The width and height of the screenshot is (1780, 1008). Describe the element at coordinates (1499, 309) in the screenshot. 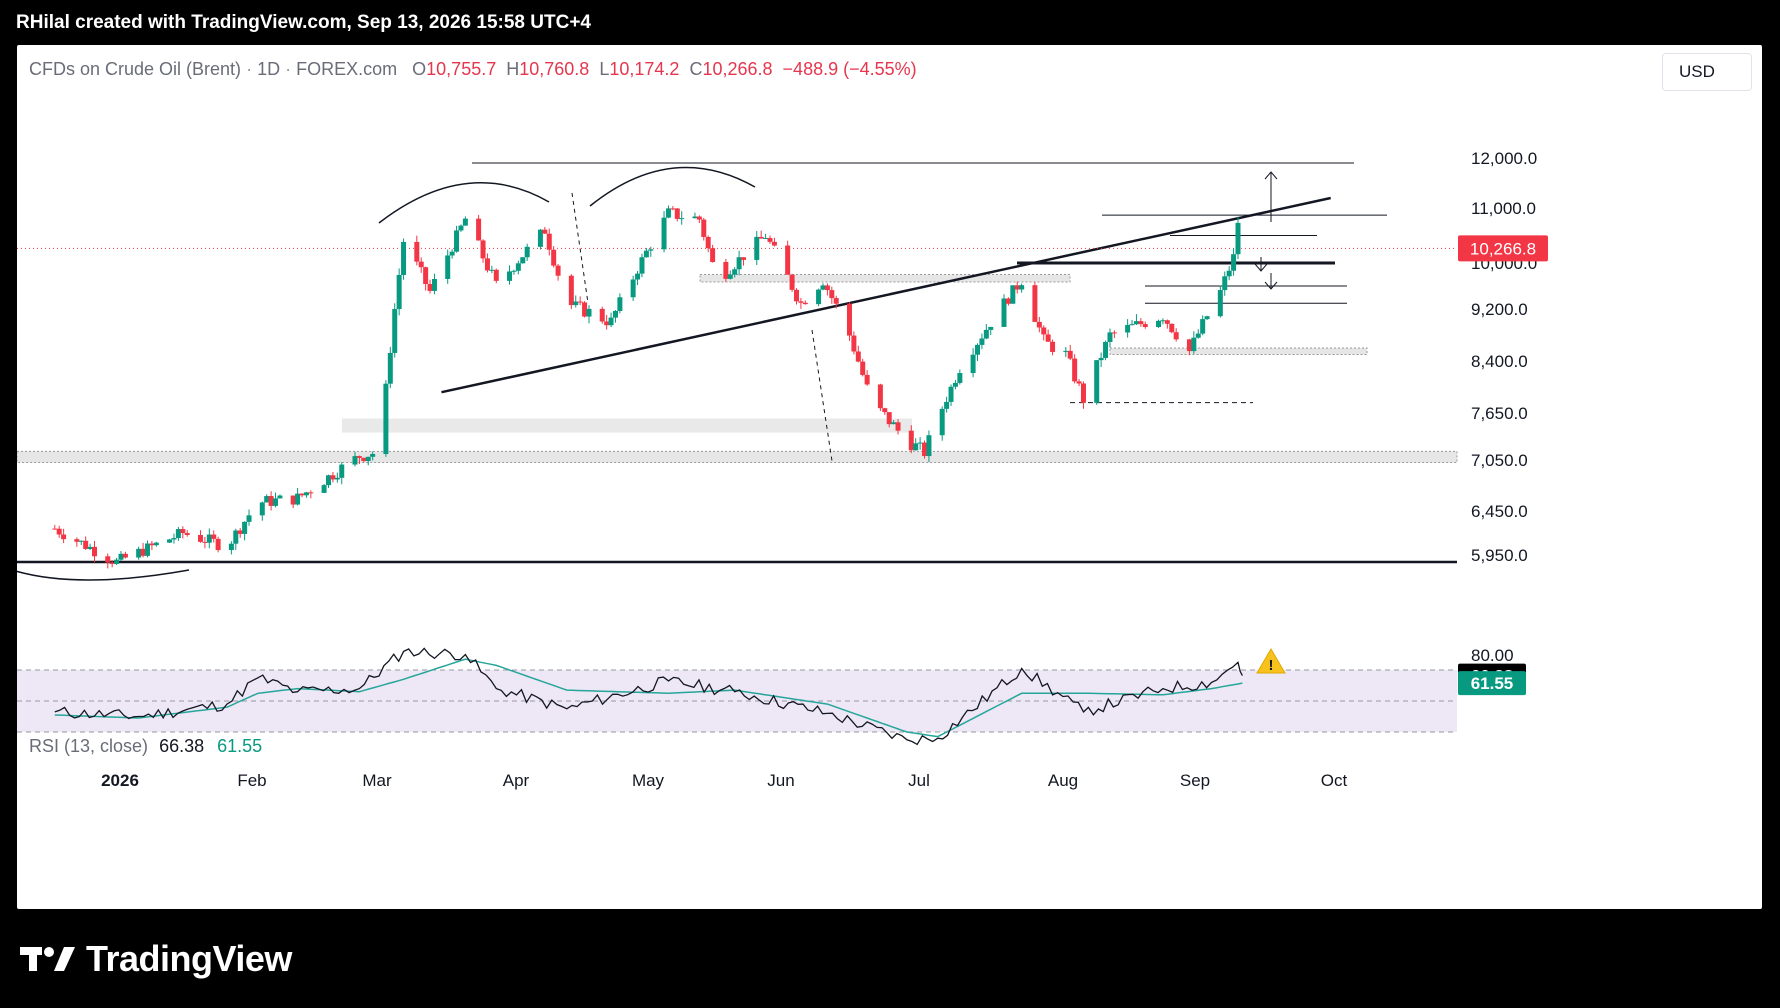

I see `price-tick-label: 9,200.0` at that location.